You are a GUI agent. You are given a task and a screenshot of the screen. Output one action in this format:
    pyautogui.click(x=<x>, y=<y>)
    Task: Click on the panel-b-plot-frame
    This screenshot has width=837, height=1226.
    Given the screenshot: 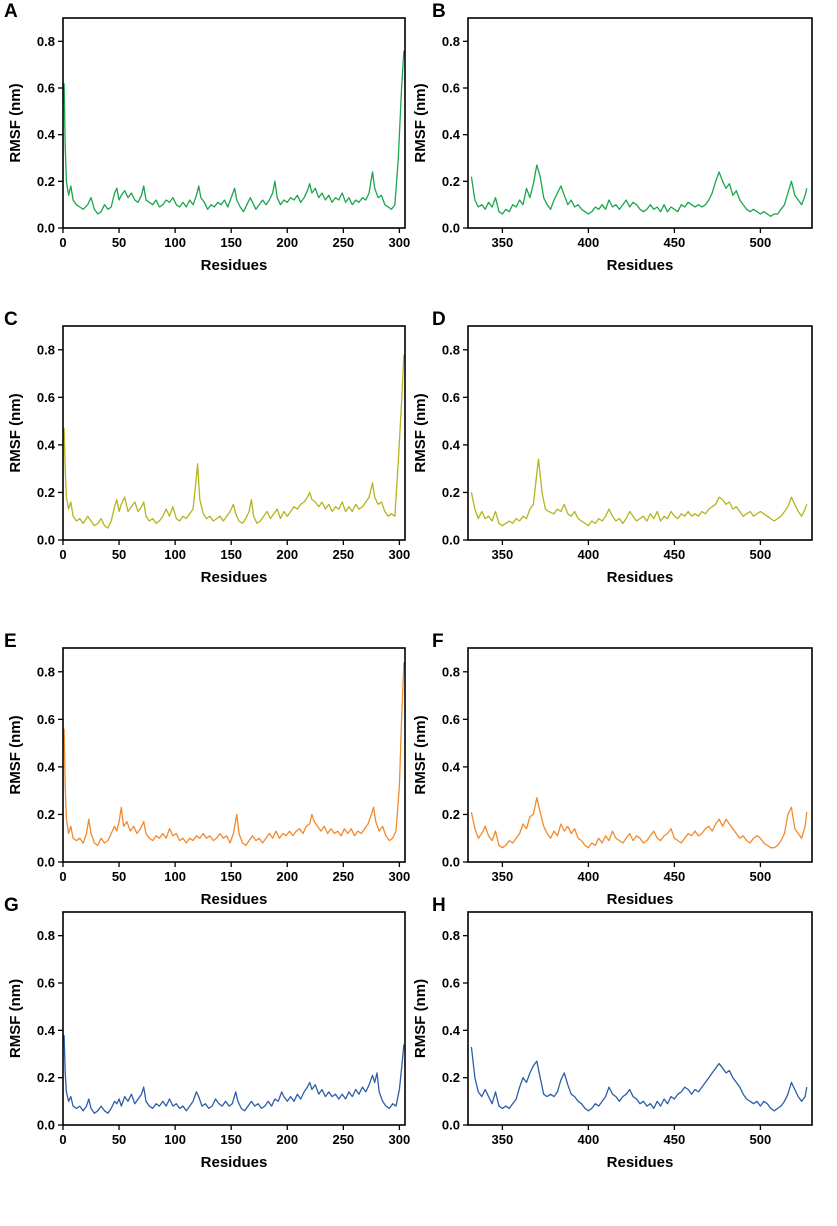 What is the action you would take?
    pyautogui.click(x=640, y=123)
    